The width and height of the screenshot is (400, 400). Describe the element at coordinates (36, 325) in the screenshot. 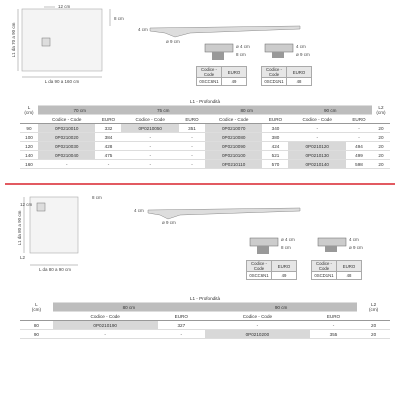

I see `l-cell: 80` at that location.